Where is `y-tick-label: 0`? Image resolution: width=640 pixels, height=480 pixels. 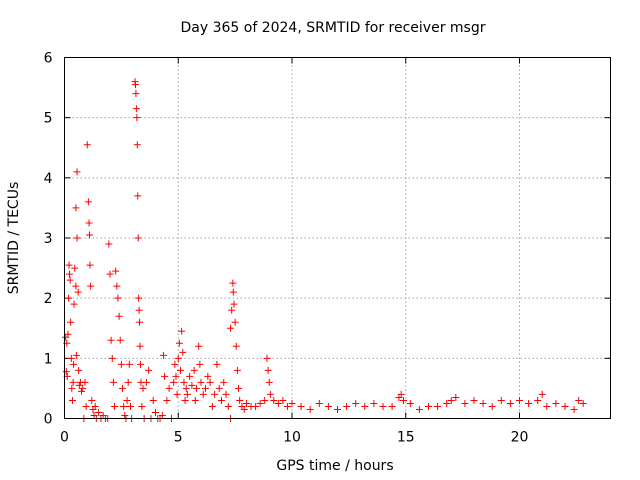 y-tick-label: 0 is located at coordinates (48, 420).